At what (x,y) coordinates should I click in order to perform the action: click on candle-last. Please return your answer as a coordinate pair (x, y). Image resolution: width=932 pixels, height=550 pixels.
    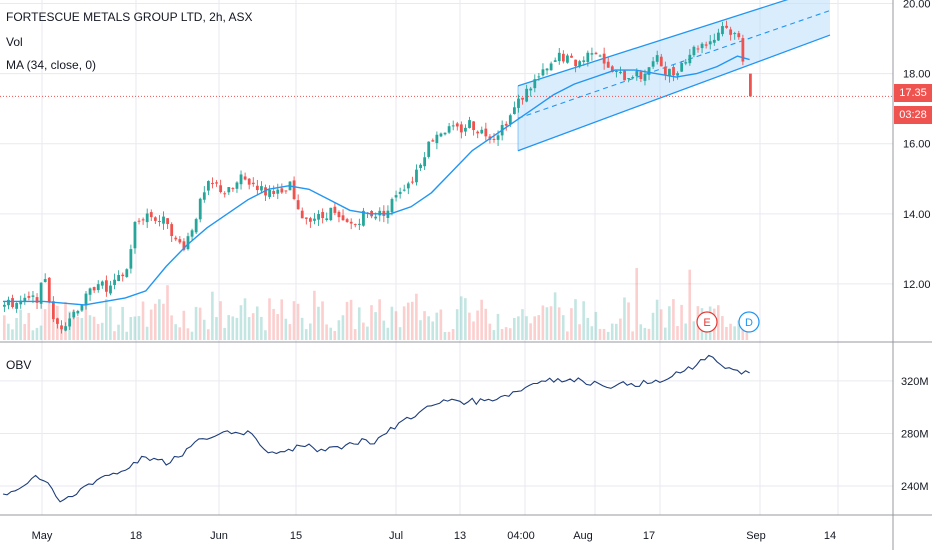
    Looking at the image, I should click on (750, 85).